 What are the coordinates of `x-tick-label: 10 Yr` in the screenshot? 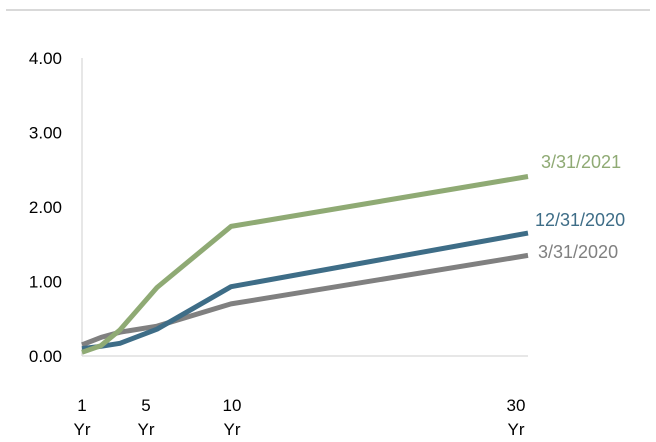 It's located at (232, 417).